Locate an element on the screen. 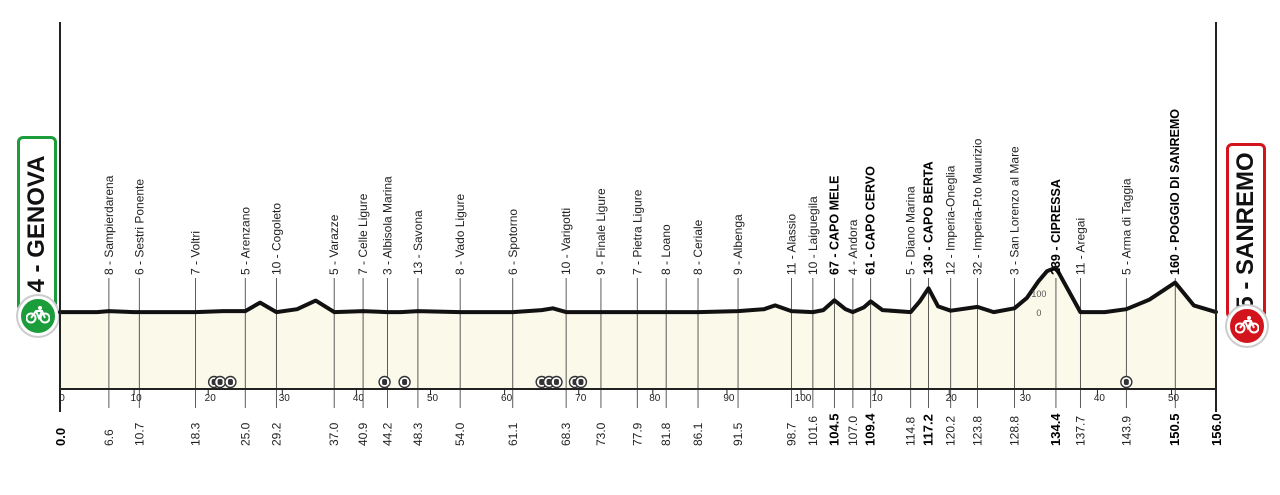 This screenshot has width=1280, height=495. waypoint-label: 5 - Arenzano is located at coordinates (245, 241).